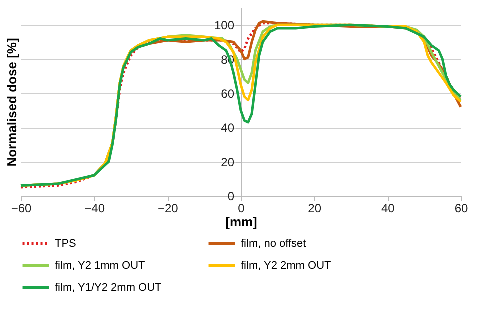 This screenshot has width=489, height=312. I want to click on y-tick-label: 20, so click(228, 162).